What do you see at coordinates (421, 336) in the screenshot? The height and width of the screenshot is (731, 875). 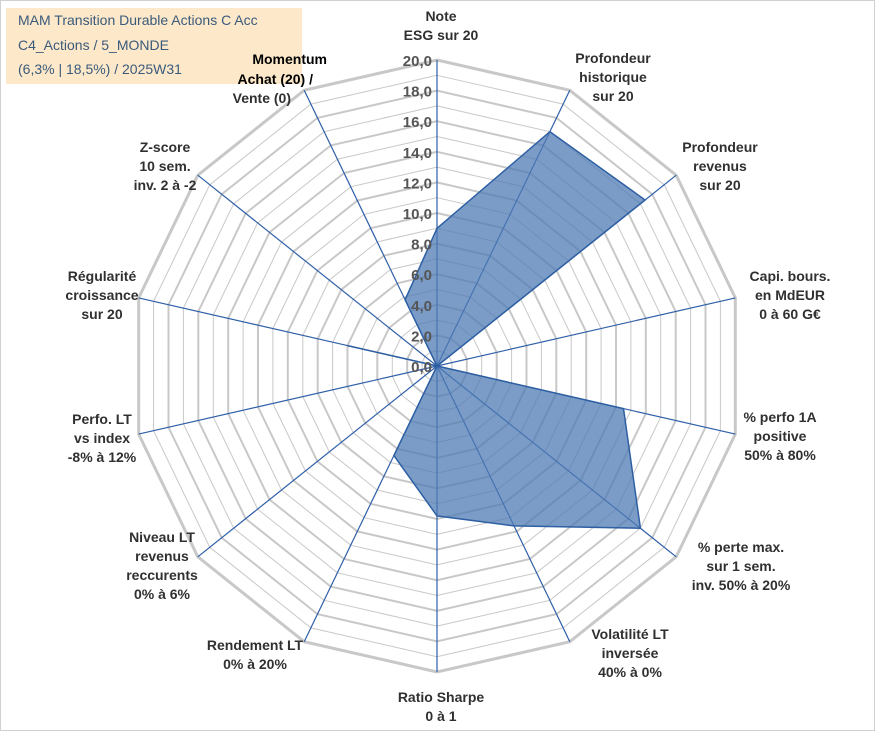 I see `tick-label: 2,0` at bounding box center [421, 336].